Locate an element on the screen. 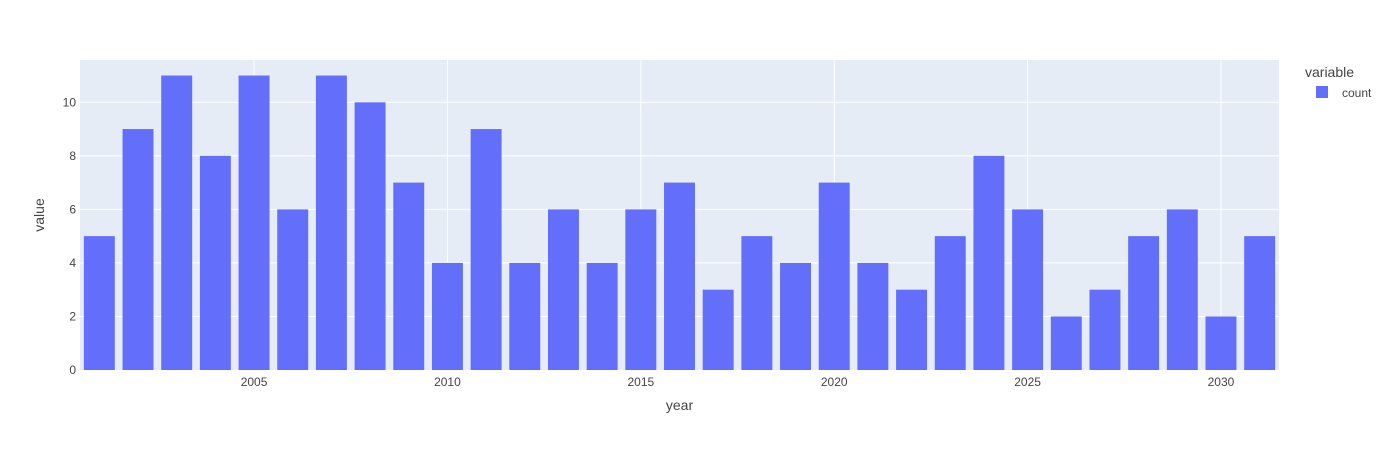  bar-2004 is located at coordinates (215, 262).